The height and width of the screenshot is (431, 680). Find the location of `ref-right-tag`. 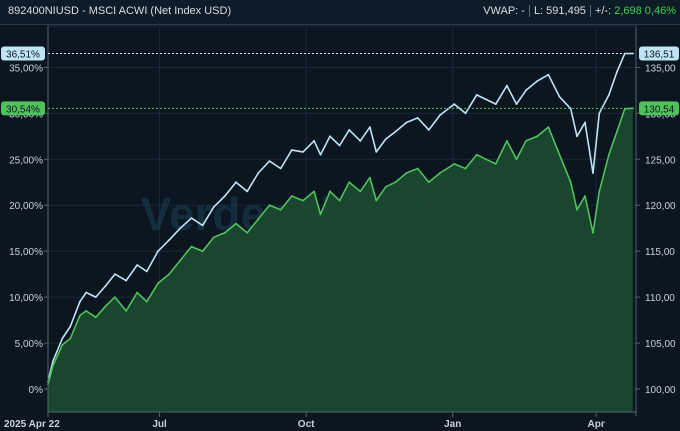

ref-right-tag is located at coordinates (659, 108).